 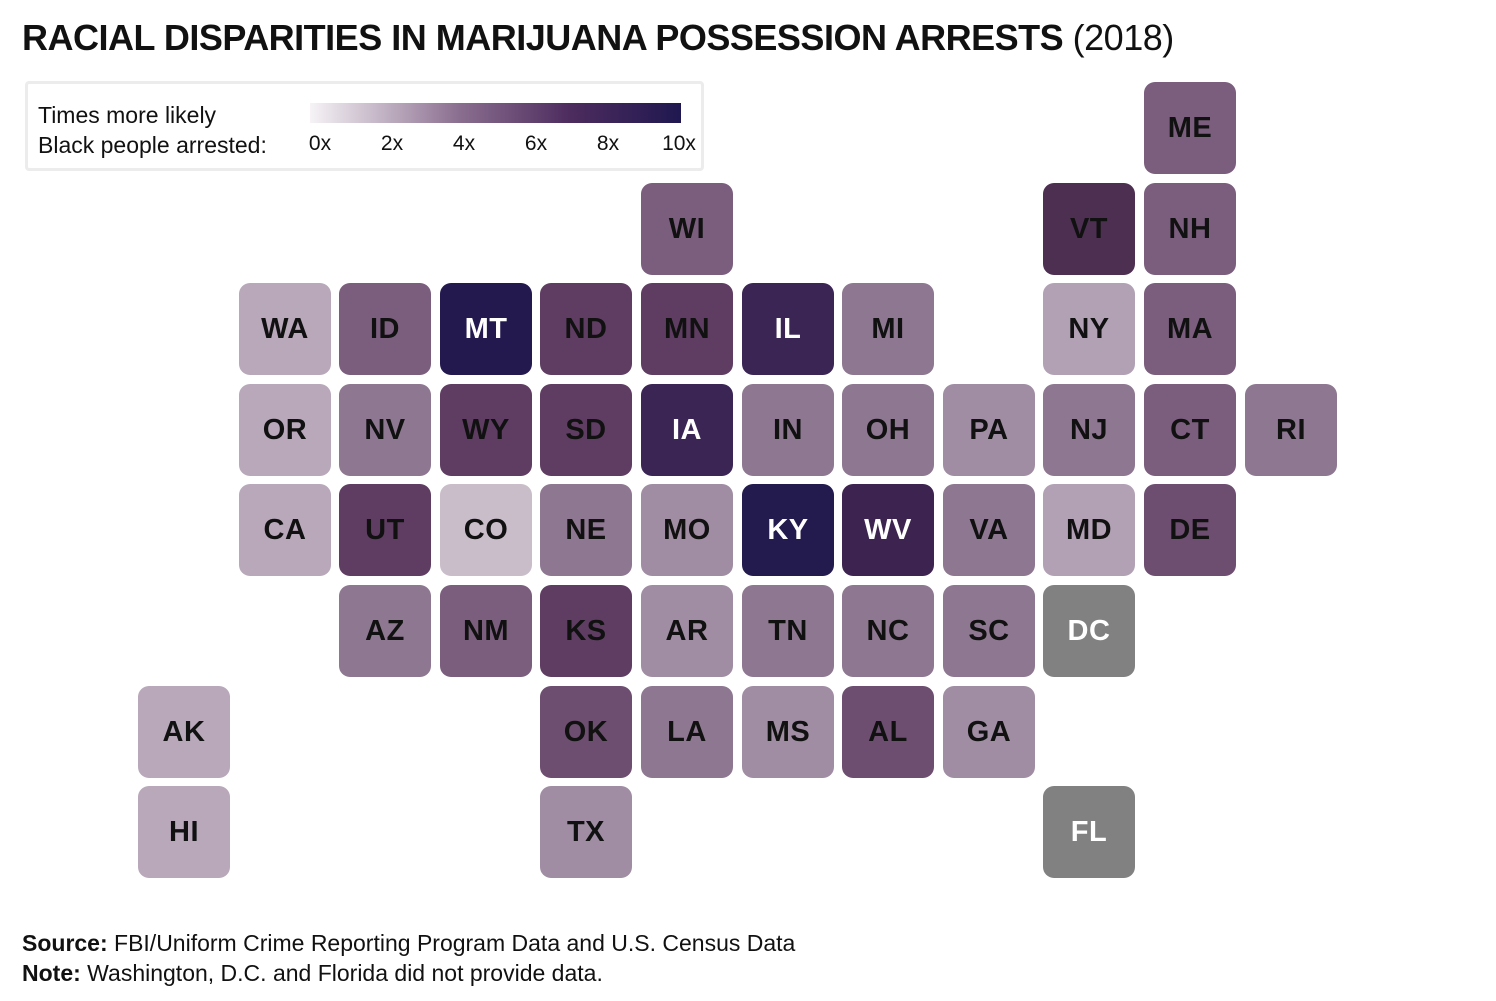 I want to click on state-tile-mi: MI, so click(x=888, y=329).